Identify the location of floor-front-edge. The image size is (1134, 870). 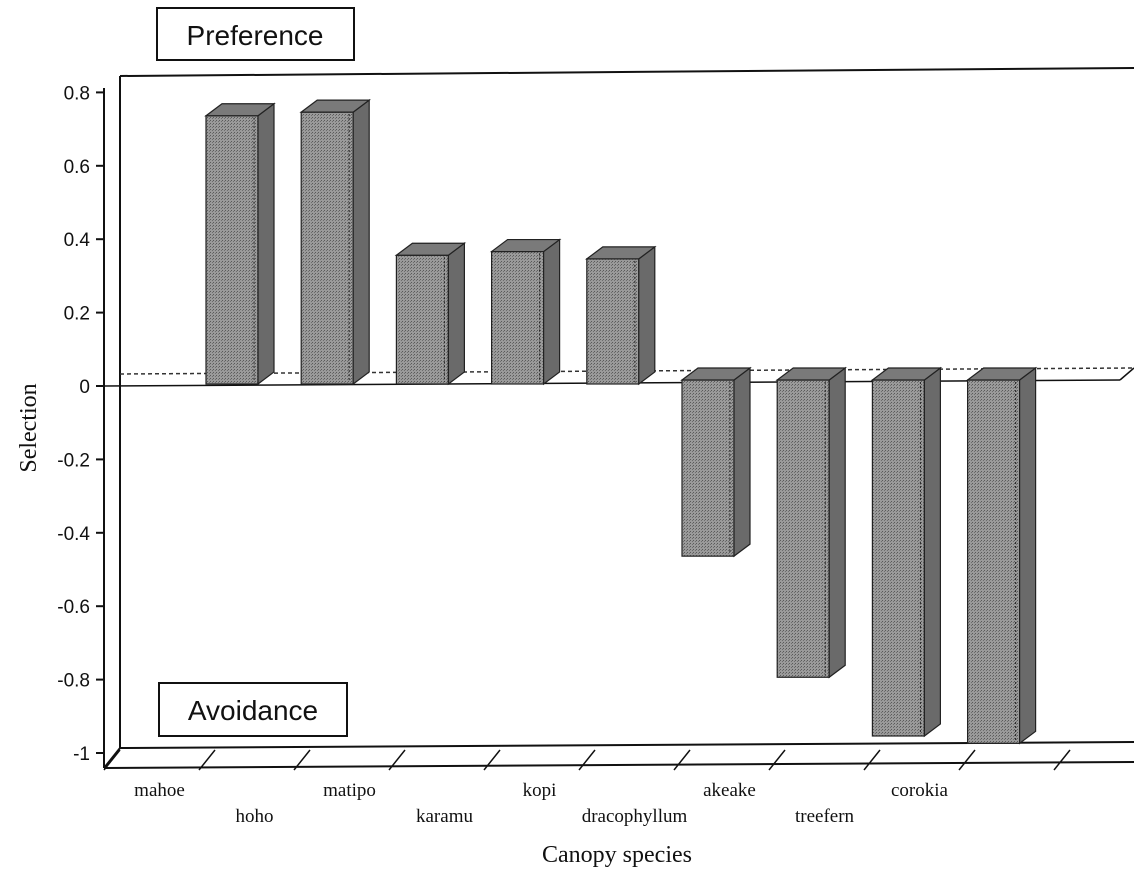
(618, 765).